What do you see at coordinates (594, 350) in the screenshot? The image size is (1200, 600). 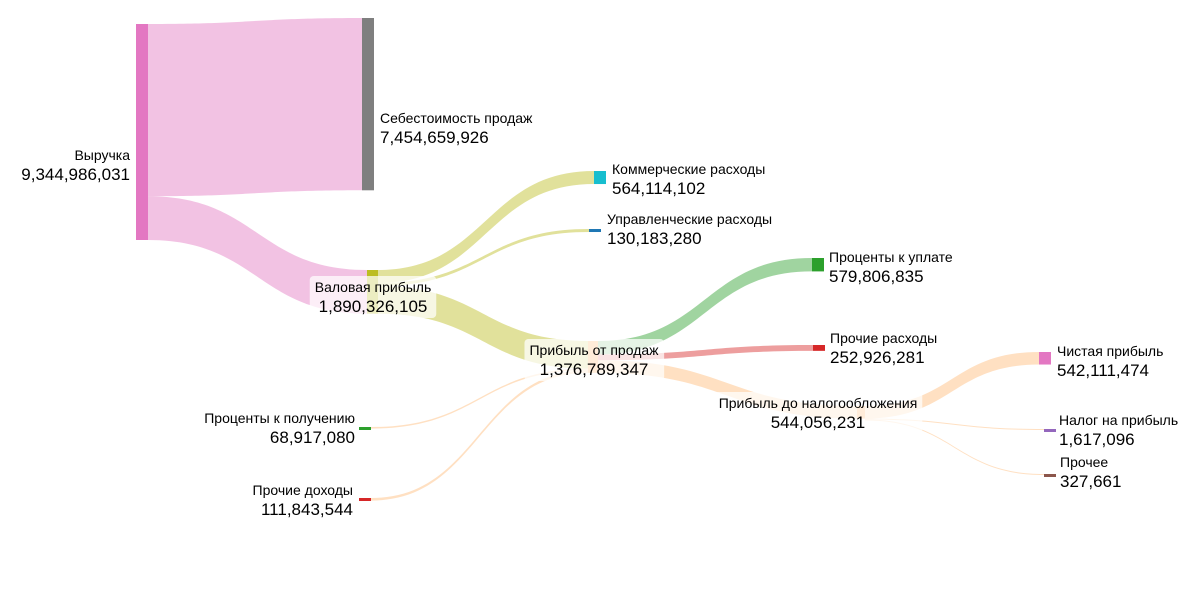 I see `label-name-op: Прибыль от продаж` at bounding box center [594, 350].